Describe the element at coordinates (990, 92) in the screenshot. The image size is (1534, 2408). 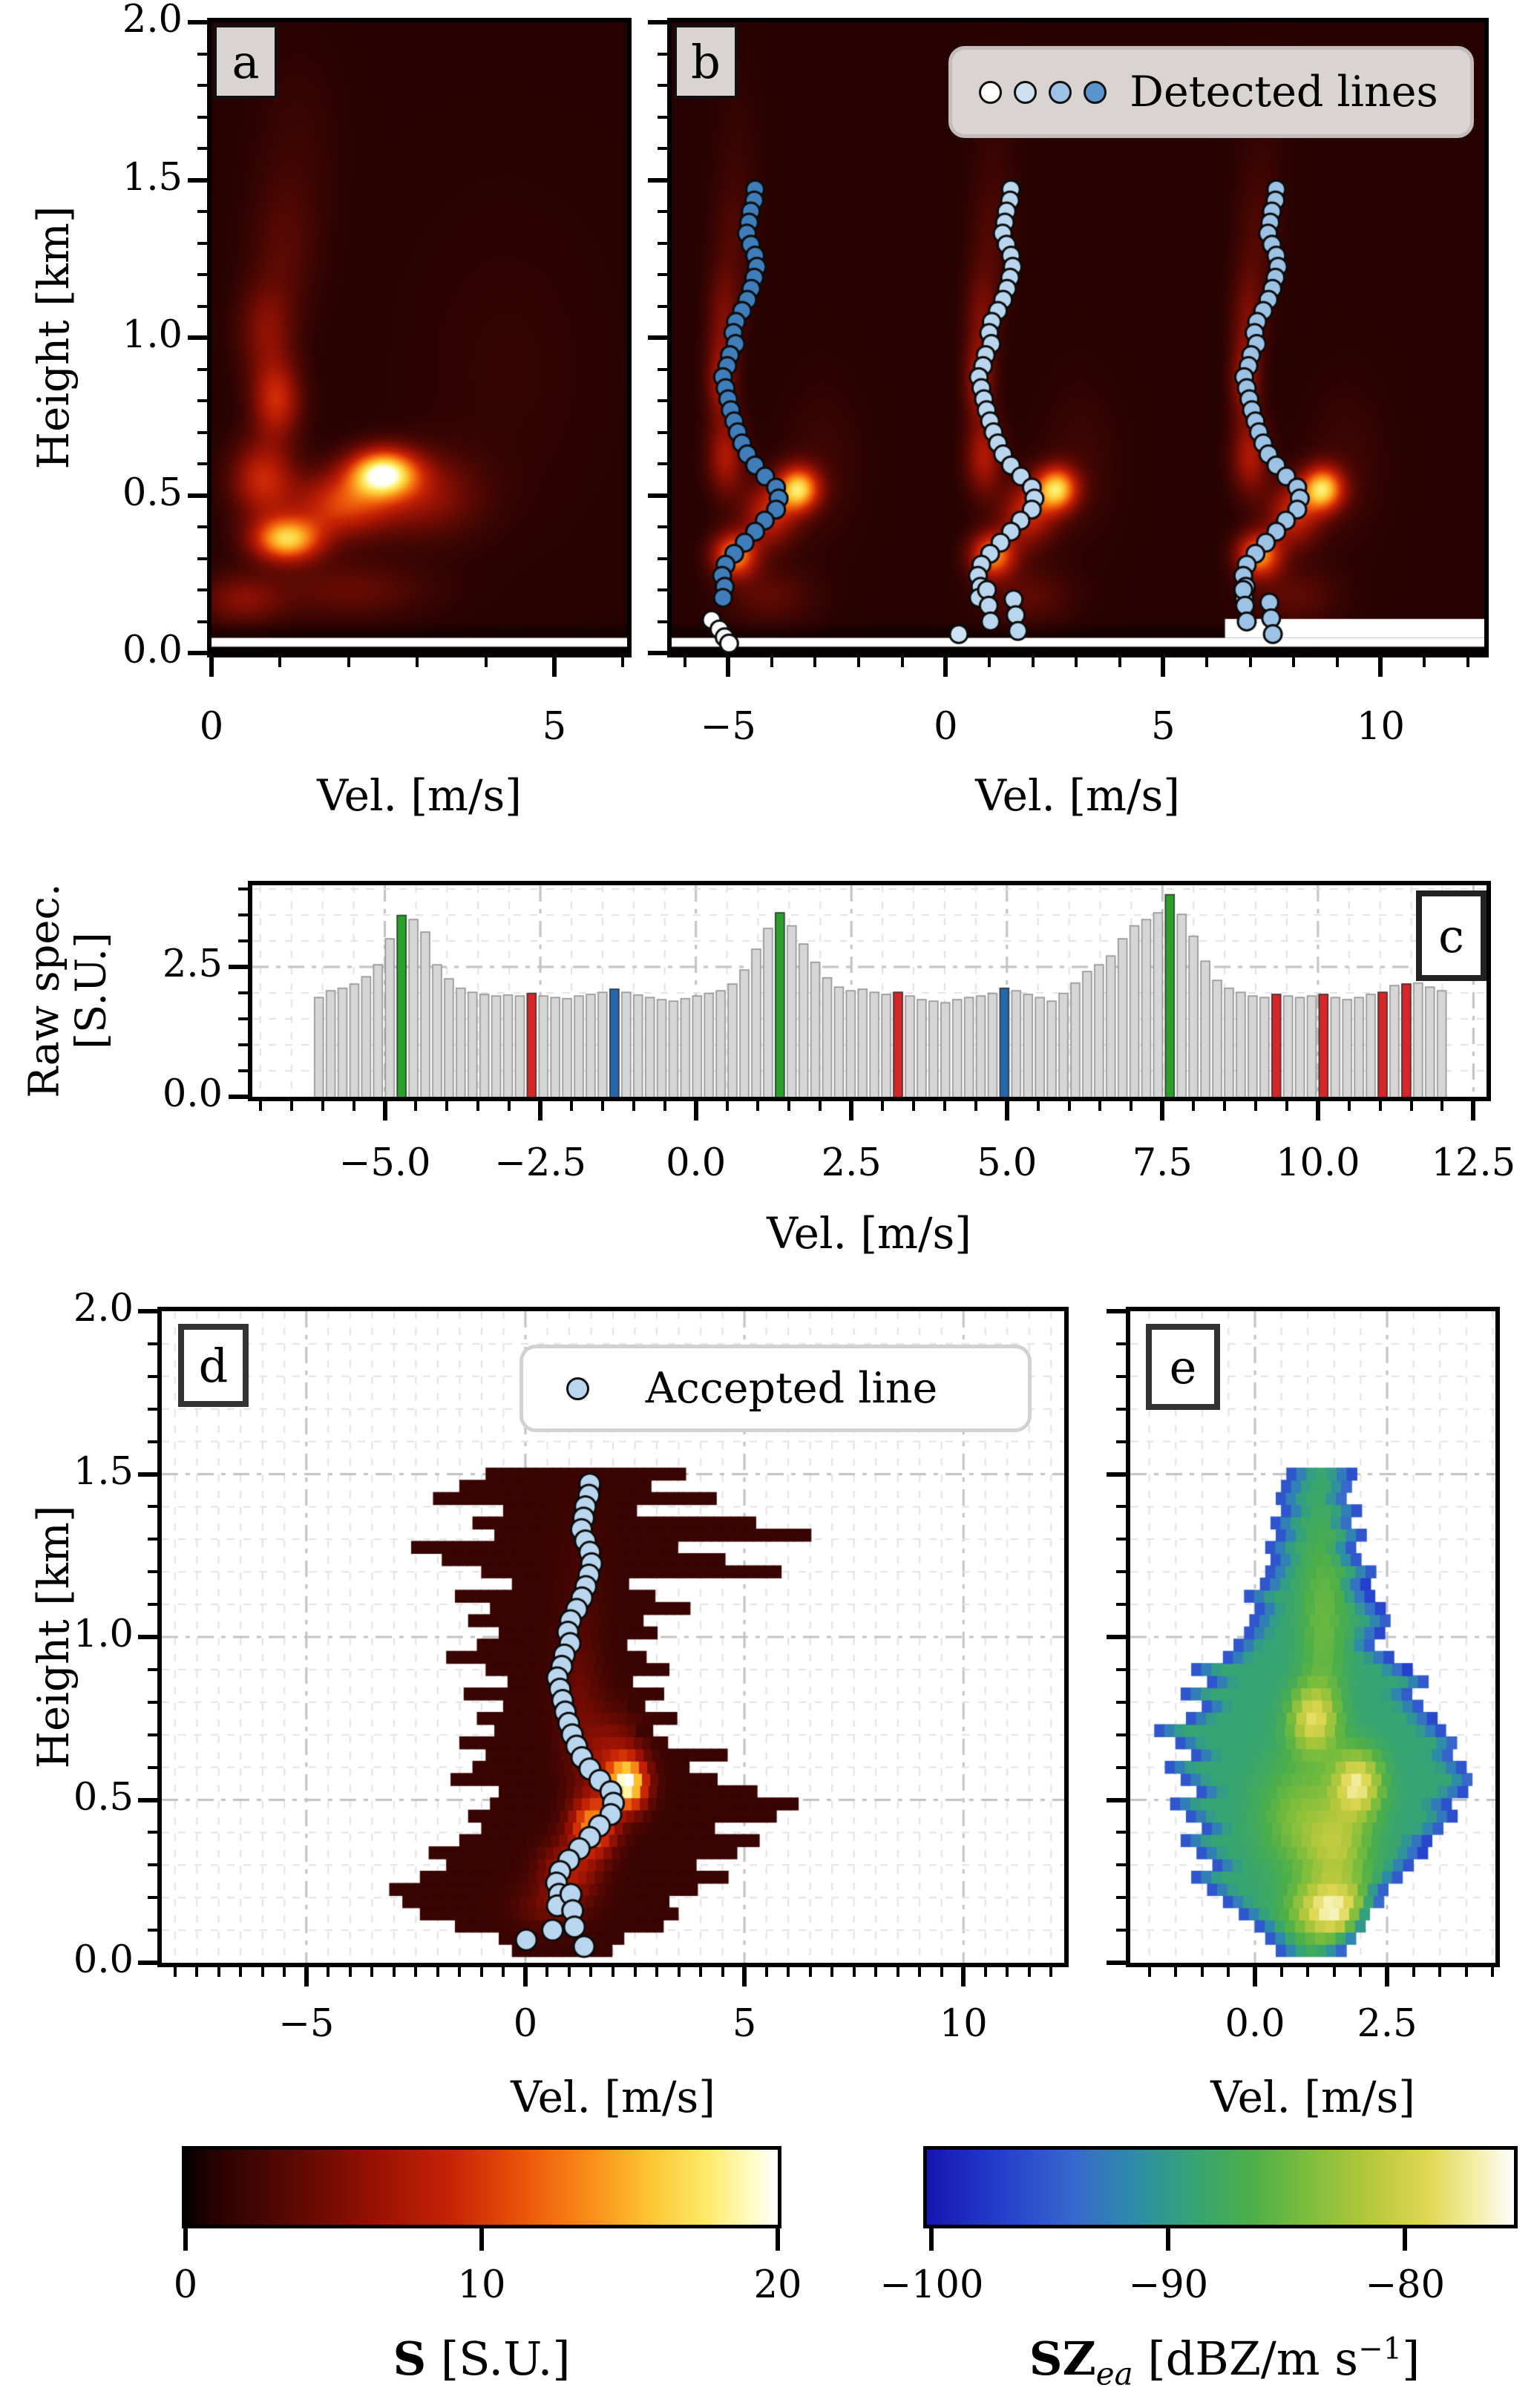
I see `legend-marker-white-icon` at that location.